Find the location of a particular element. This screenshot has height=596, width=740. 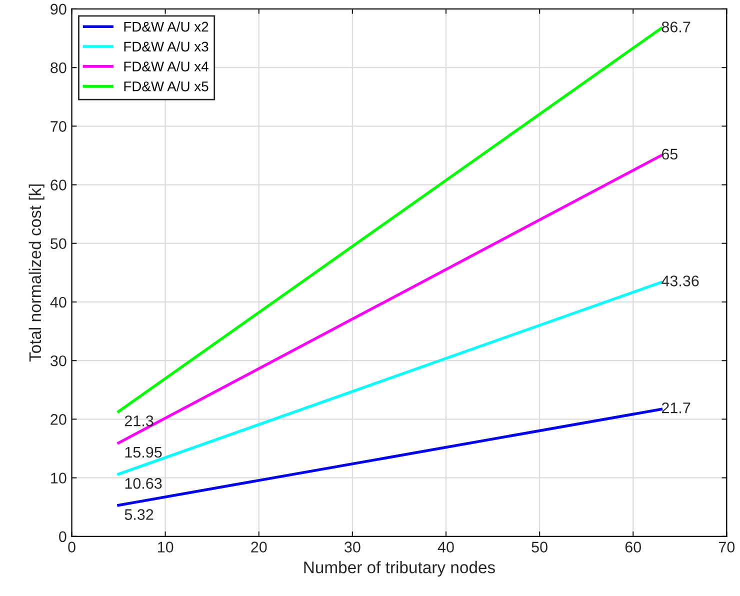

y-tick-label: 90 is located at coordinates (58, 9).